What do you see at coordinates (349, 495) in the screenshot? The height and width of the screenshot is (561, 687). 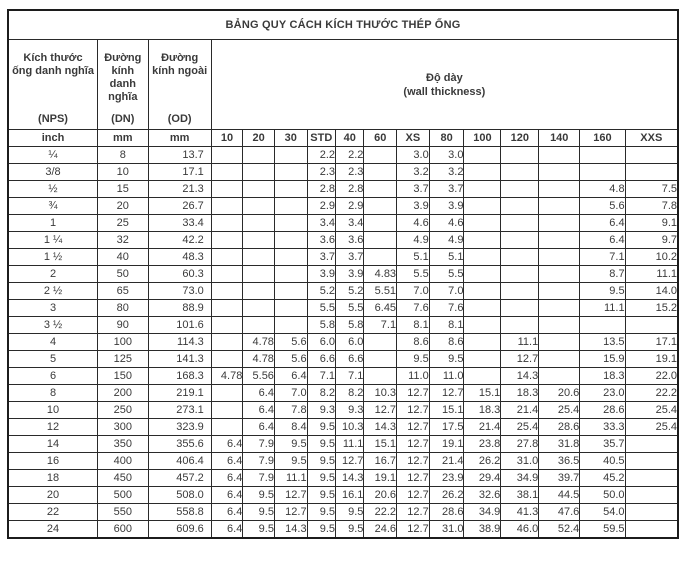 I see `cell-thickness: 16.1` at bounding box center [349, 495].